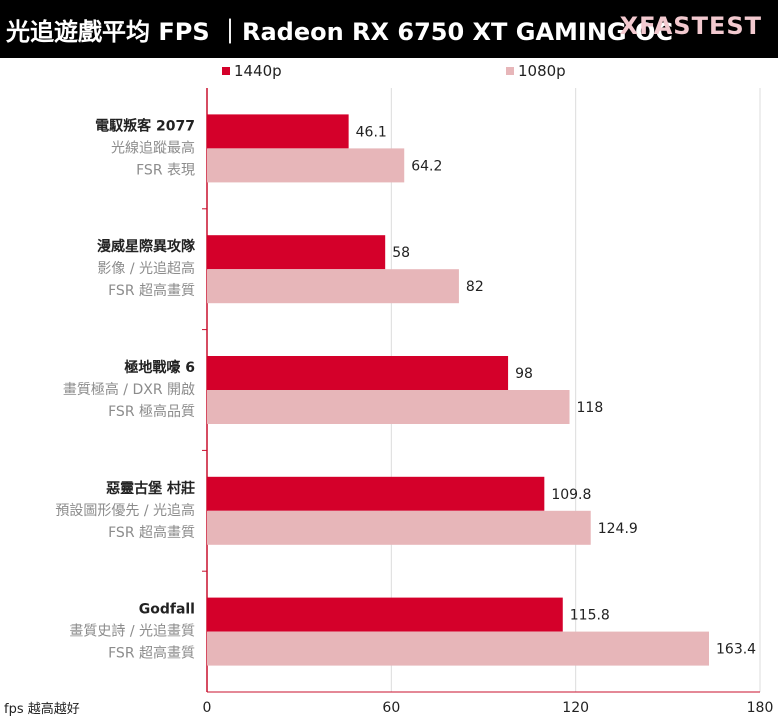  I want to click on data-label-1080p-4: 163.4, so click(736, 650).